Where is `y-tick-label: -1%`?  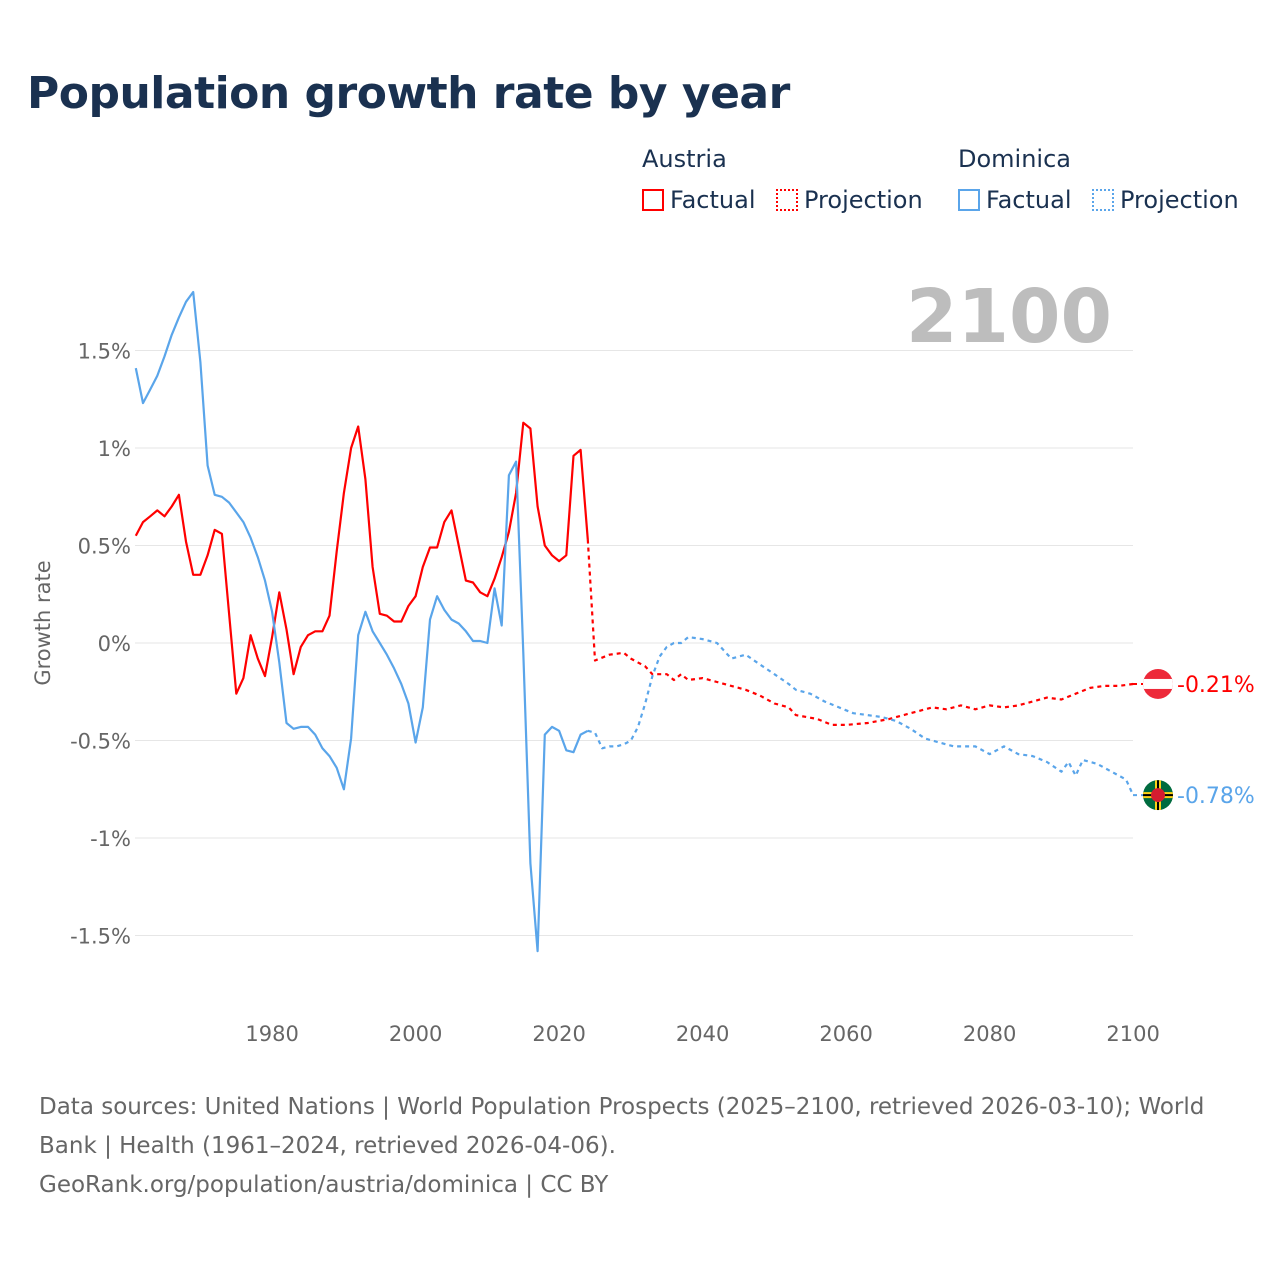 y-tick-label: -1% is located at coordinates (110, 839).